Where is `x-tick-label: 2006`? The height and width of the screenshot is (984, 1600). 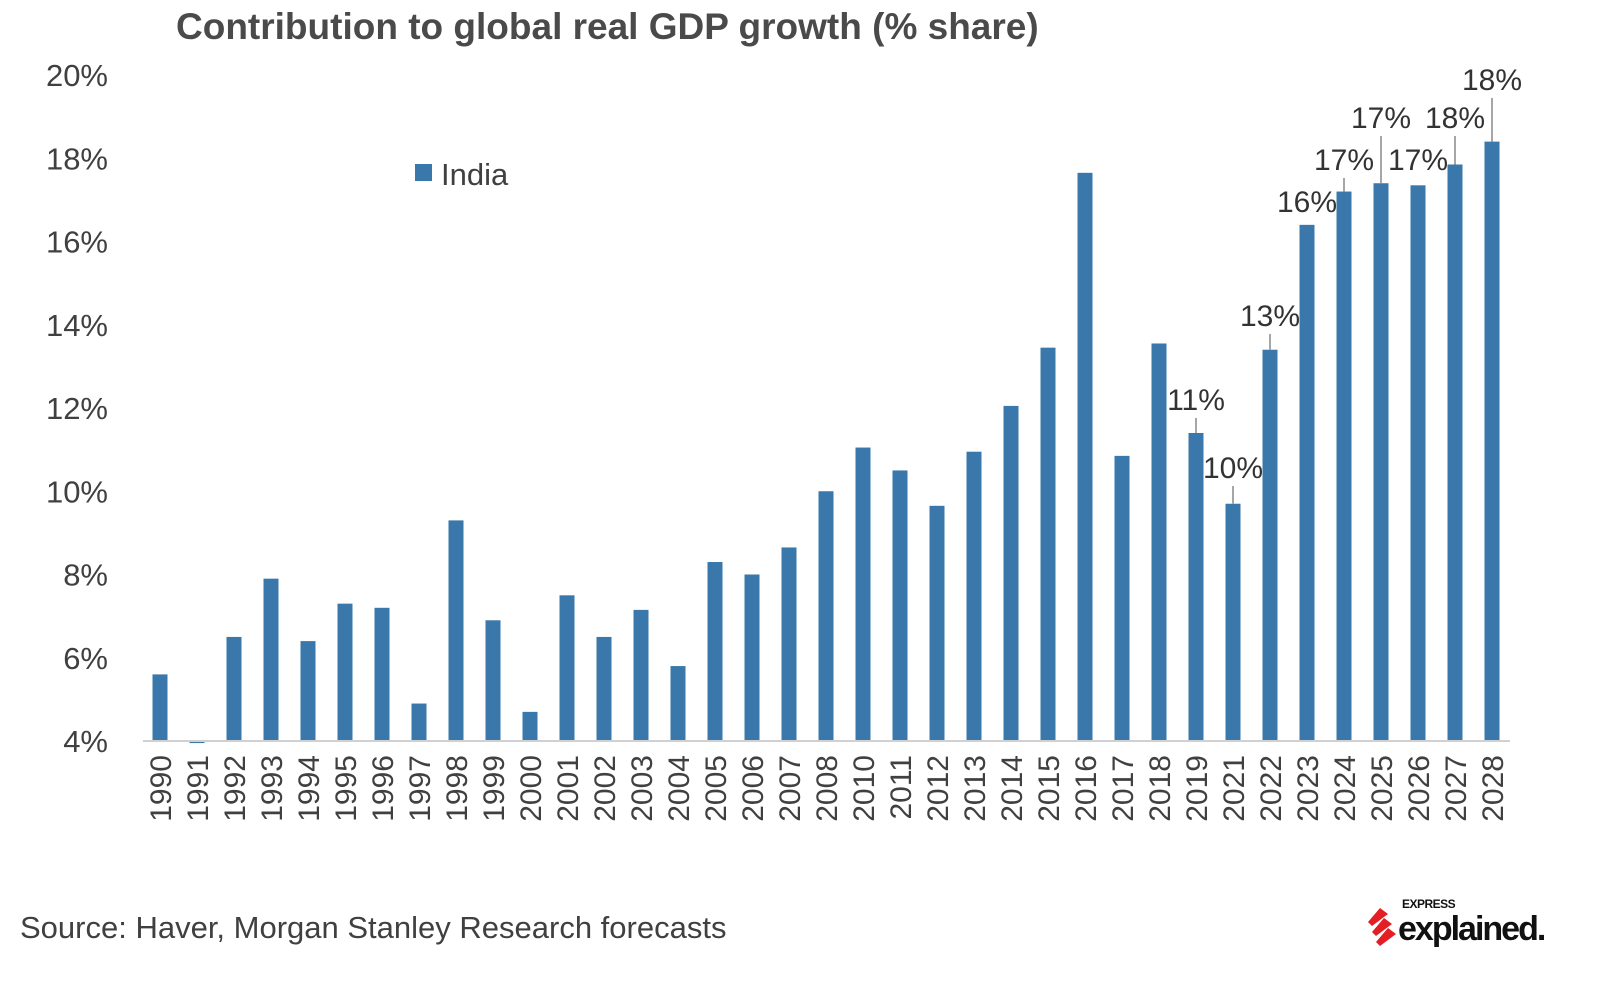 x-tick-label: 2006 is located at coordinates (753, 788).